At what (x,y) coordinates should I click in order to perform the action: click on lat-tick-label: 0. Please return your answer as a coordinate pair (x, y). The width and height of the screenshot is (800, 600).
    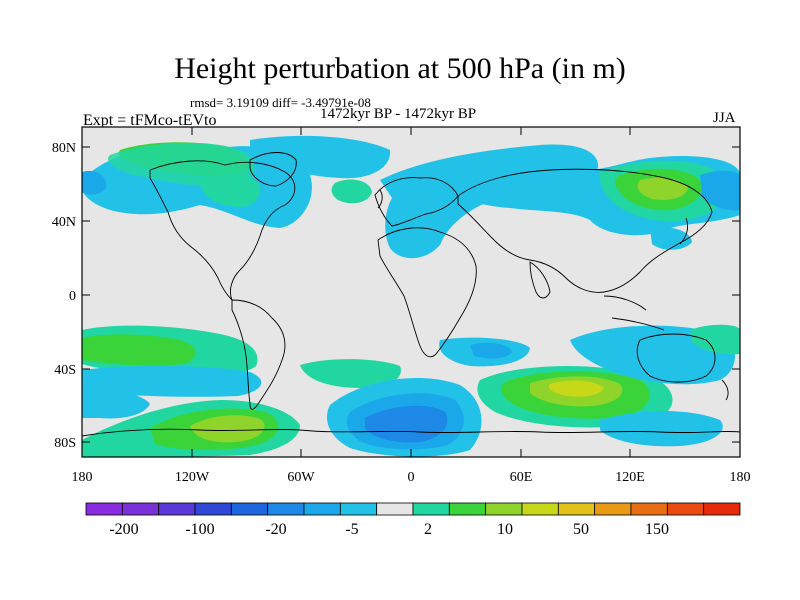
    Looking at the image, I should click on (72, 296).